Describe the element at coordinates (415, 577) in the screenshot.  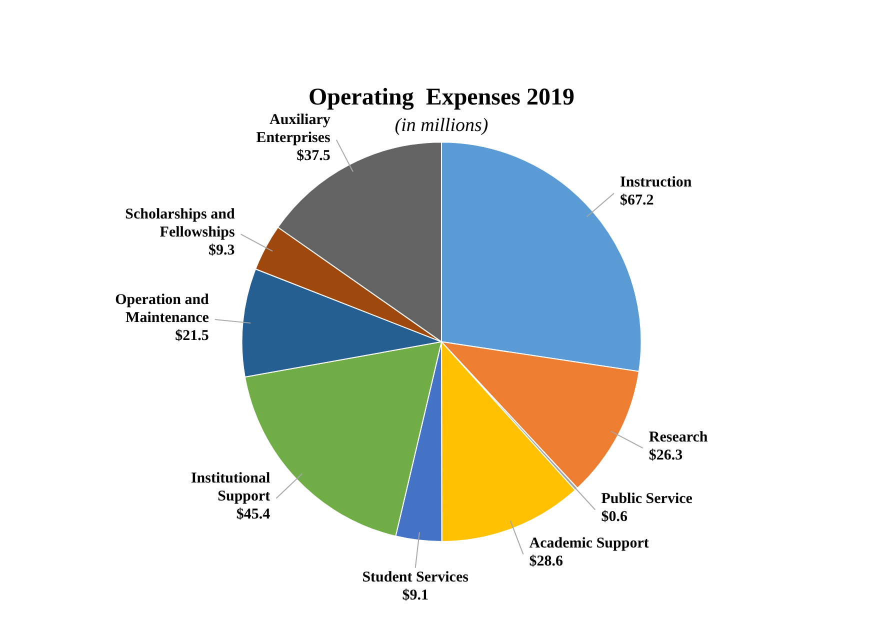
I see `slice-label: Student Services` at that location.